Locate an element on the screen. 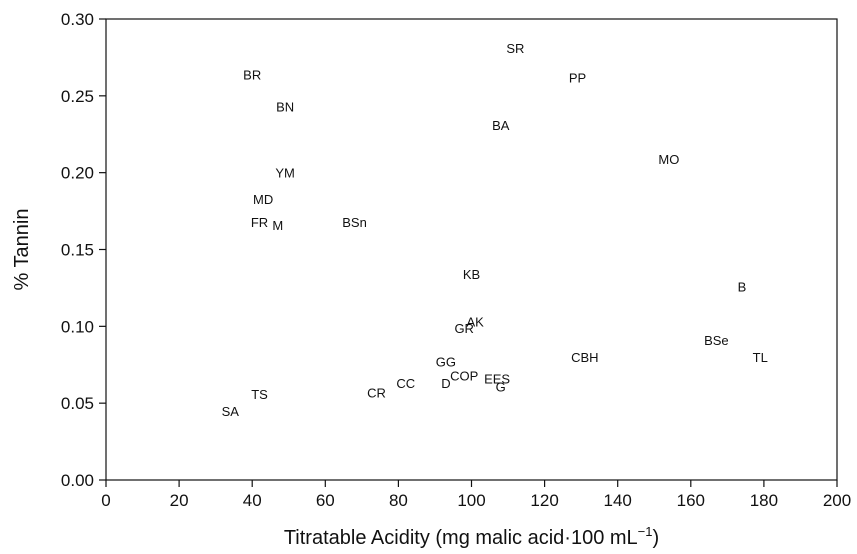  point-label: TS is located at coordinates (259, 394).